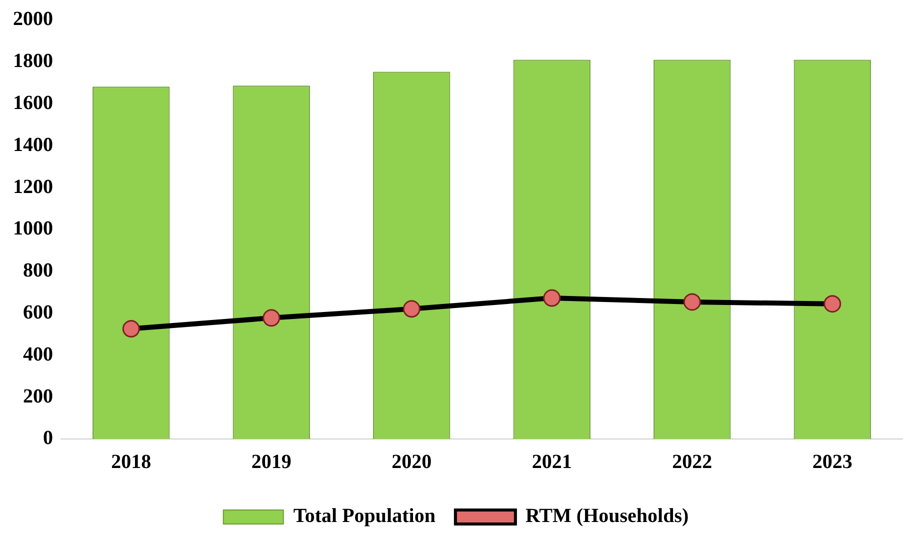 Image resolution: width=912 pixels, height=542 pixels. What do you see at coordinates (33, 103) in the screenshot?
I see `y-tick-label: 1600` at bounding box center [33, 103].